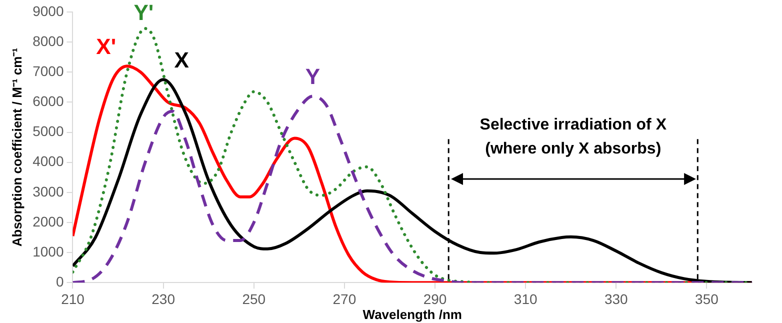  Describe the element at coordinates (573, 137) in the screenshot. I see `annotation: Selective irradiation of X (where only X absorbs)` at that location.